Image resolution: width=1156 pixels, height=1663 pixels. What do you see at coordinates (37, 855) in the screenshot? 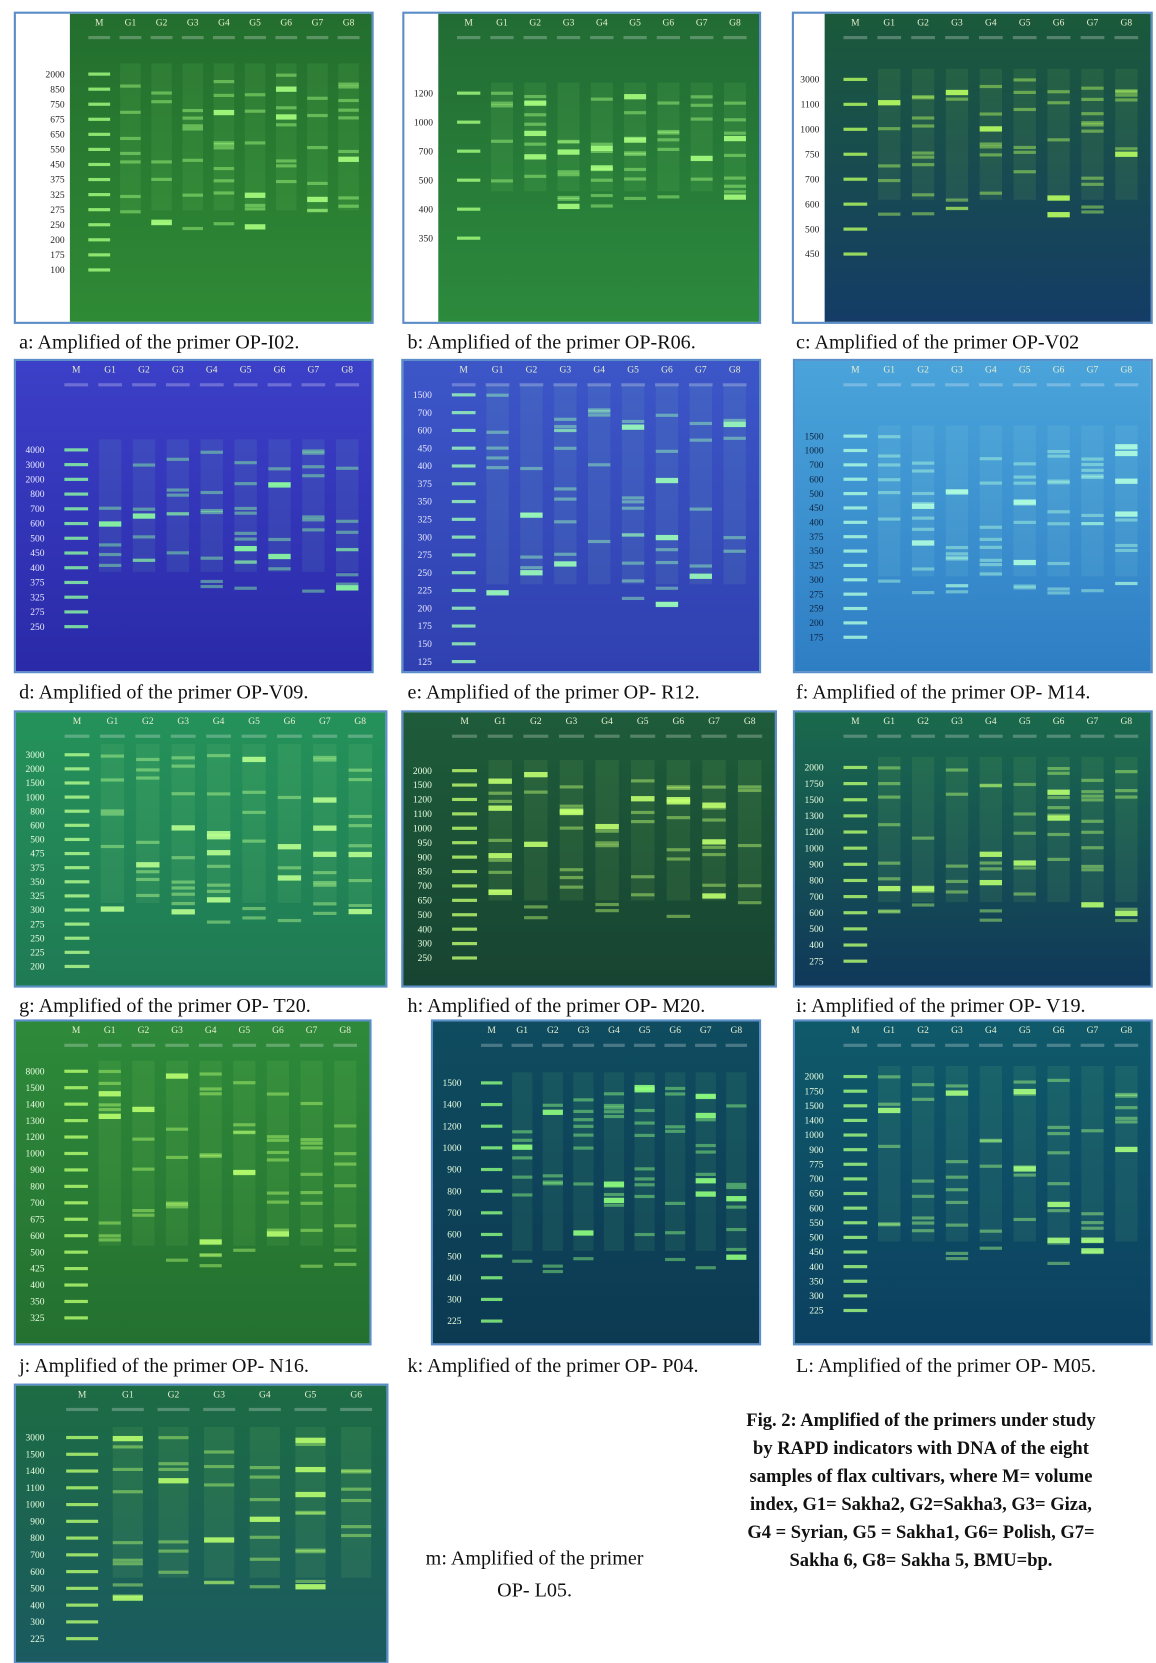
I see `size-label: 475` at bounding box center [37, 855].